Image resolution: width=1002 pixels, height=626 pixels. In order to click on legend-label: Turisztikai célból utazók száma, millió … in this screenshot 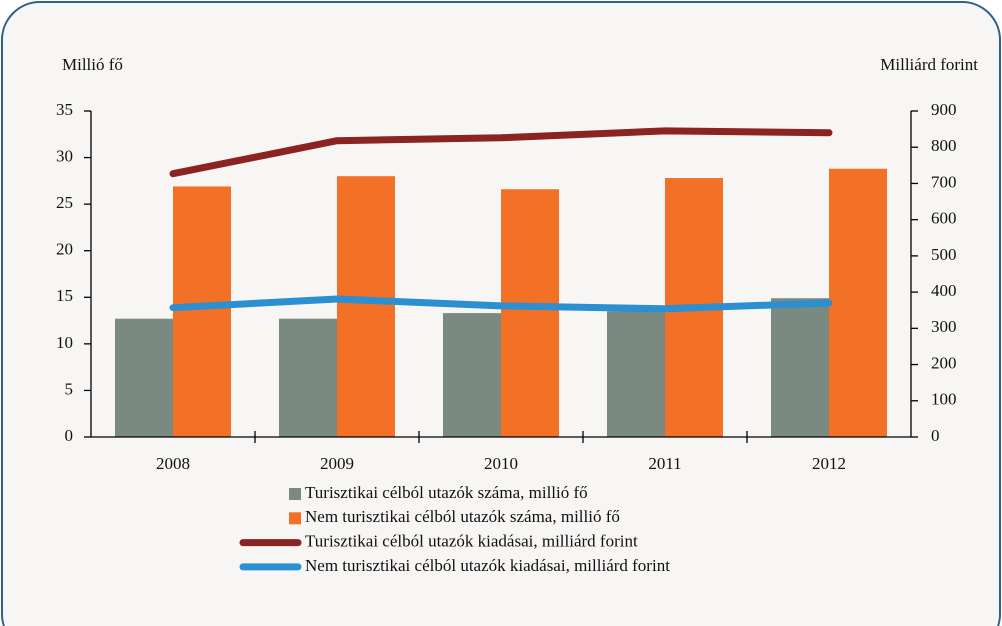, I will do `click(446, 492)`.